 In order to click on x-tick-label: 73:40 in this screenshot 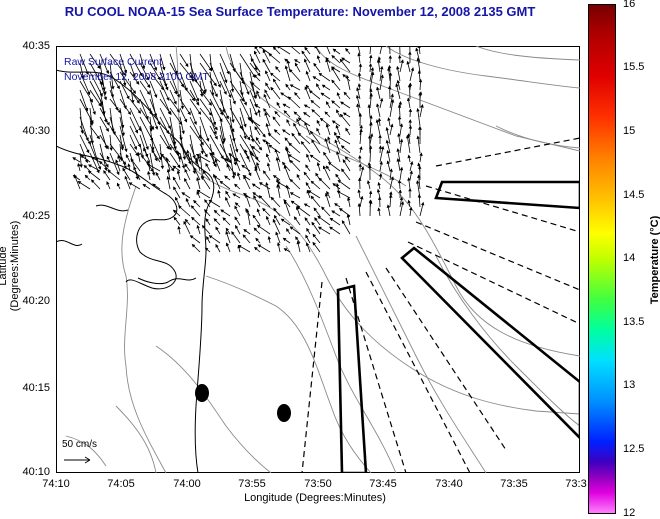, I will do `click(449, 484)`.